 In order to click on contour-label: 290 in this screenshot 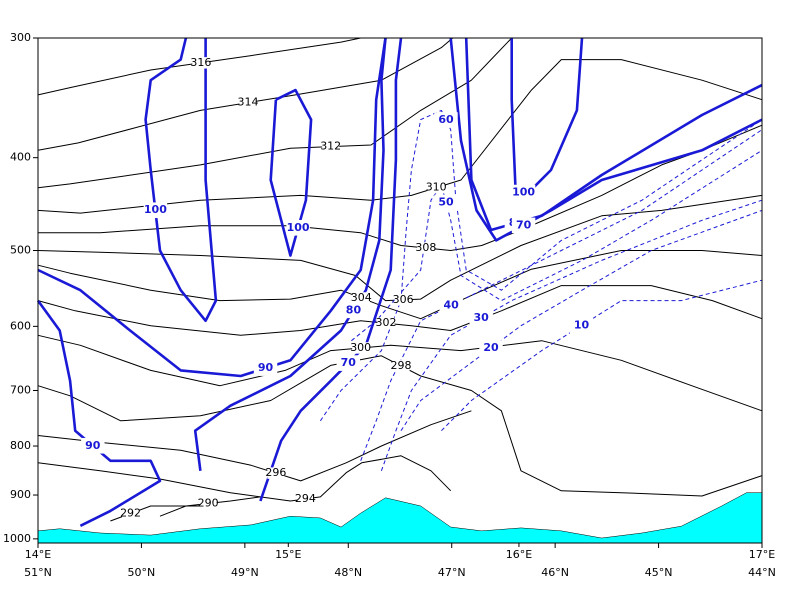, I will do `click(208, 502)`.